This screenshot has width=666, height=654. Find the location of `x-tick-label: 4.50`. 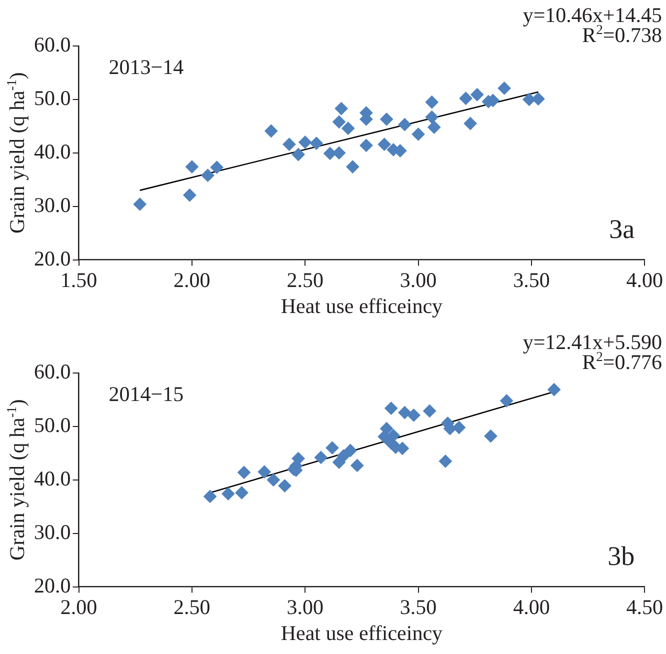

x-tick-label: 4.50 is located at coordinates (644, 606).